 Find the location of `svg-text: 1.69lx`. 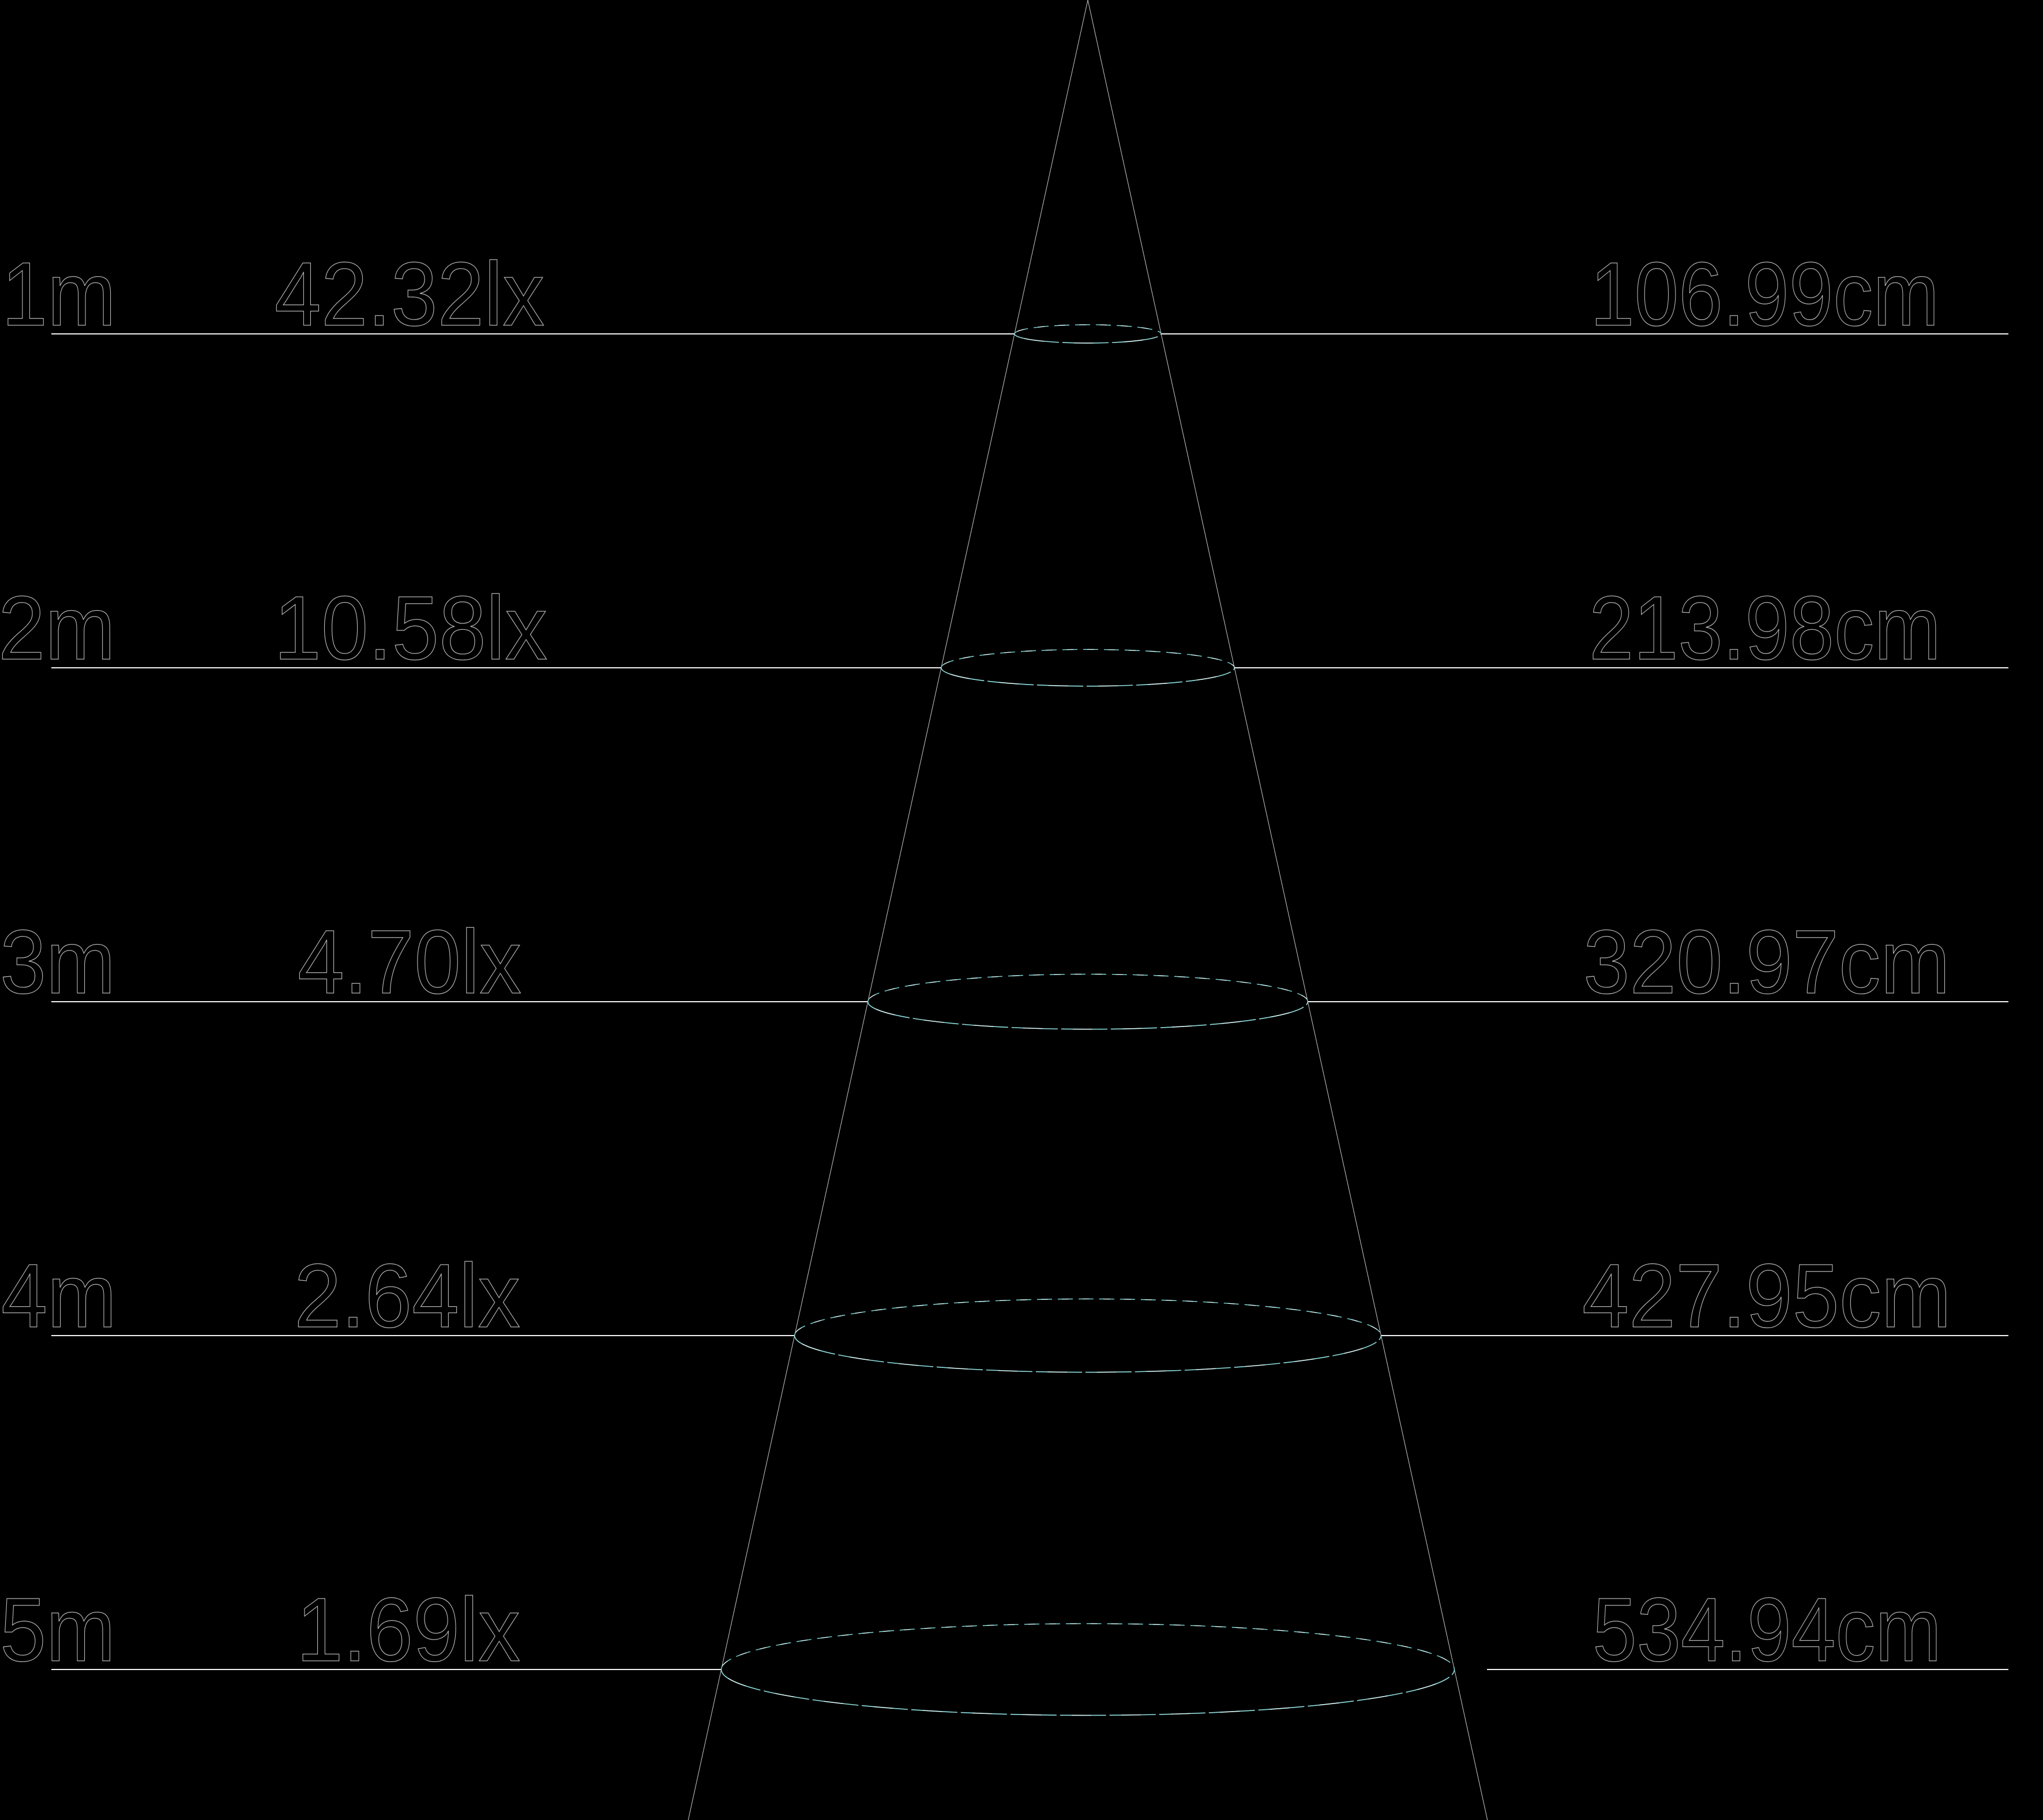

svg-text: 1.69lx is located at coordinates (408, 1630).